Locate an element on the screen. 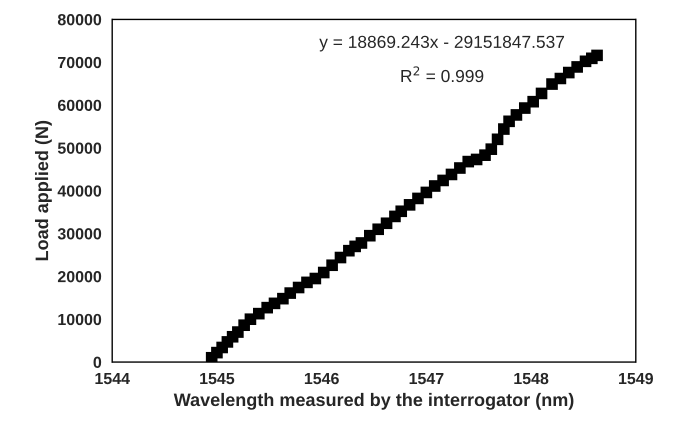 The width and height of the screenshot is (680, 431). y-tick-label: 70000 is located at coordinates (80, 62).